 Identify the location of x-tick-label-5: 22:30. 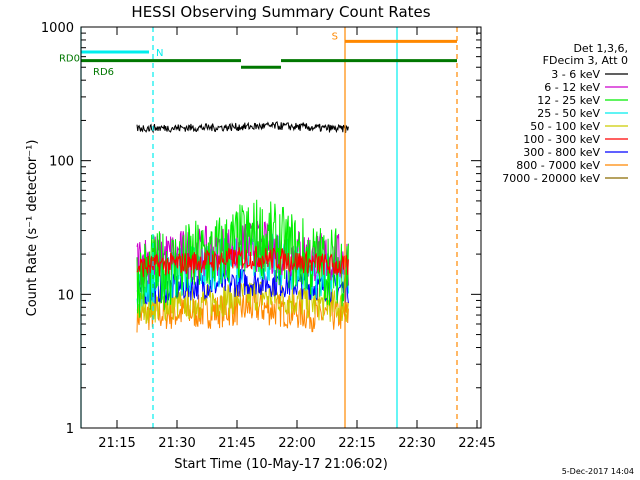
(416, 443).